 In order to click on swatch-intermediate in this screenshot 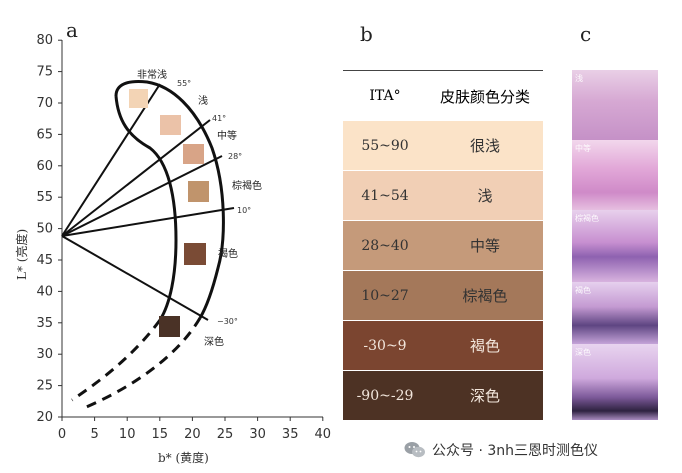, I will do `click(193, 154)`.